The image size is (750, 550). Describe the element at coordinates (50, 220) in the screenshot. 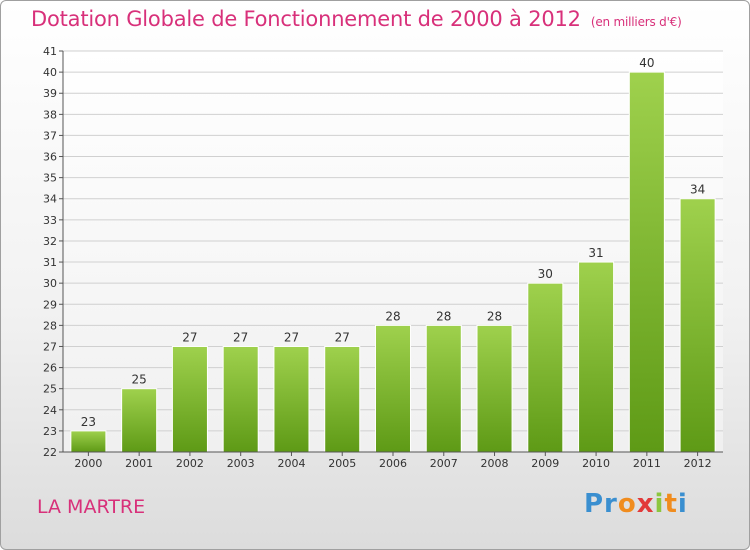

I see `y-tick-label: 33` at that location.